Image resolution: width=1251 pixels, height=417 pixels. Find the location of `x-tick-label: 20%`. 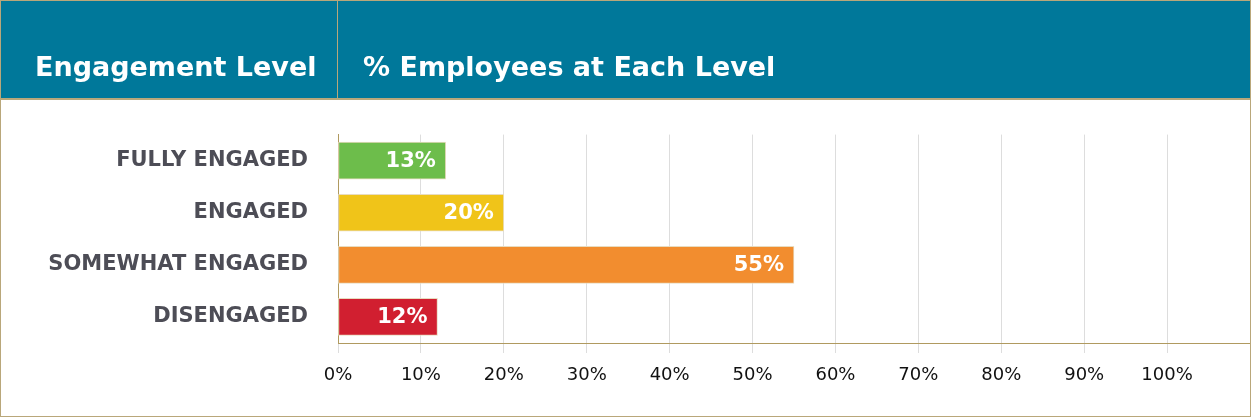

x-tick-label: 20% is located at coordinates (503, 374).